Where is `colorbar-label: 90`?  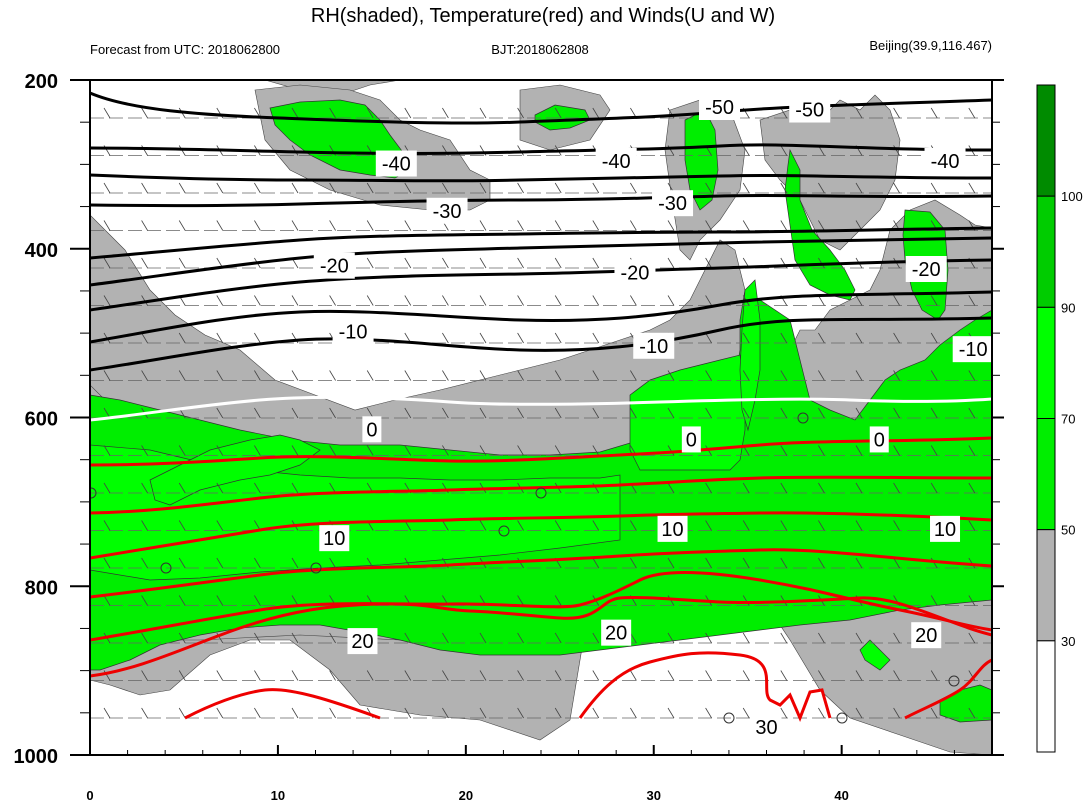
colorbar-label: 90 is located at coordinates (1068, 307).